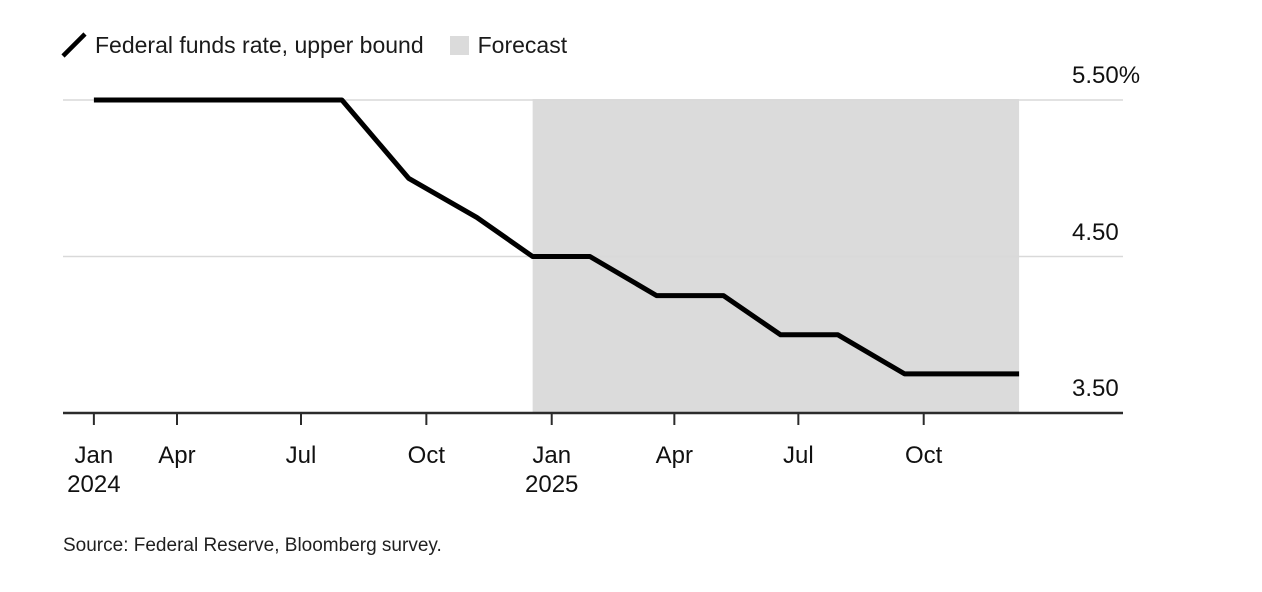 This screenshot has width=1262, height=592. What do you see at coordinates (259, 44) in the screenshot?
I see `legend-series-label: Federal funds rate, upper bound` at bounding box center [259, 44].